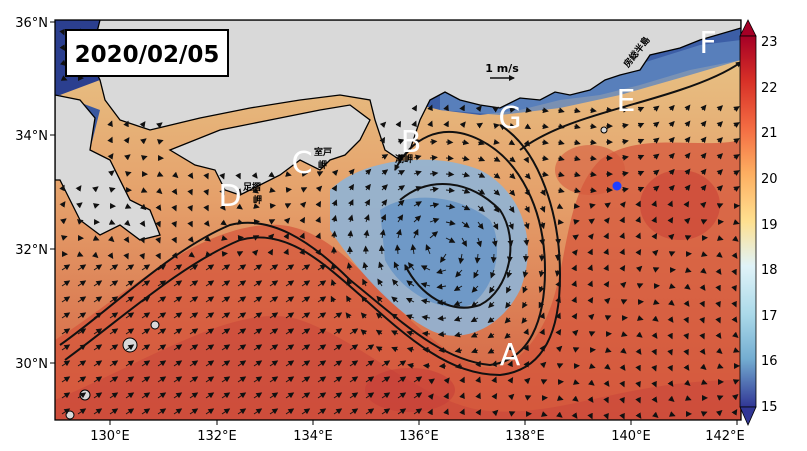 Image resolution: width=807 pixels, height=451 pixels. Describe the element at coordinates (322, 165) in the screenshot. I see `place-name-muroto: 岬` at that location.